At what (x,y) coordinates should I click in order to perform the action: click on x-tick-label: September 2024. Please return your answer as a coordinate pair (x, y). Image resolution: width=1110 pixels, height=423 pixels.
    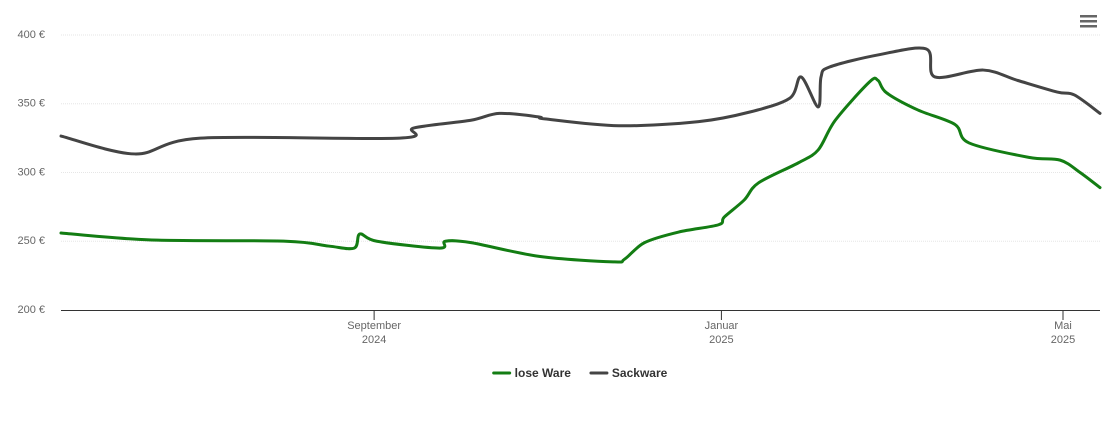
    Looking at the image, I should click on (374, 333).